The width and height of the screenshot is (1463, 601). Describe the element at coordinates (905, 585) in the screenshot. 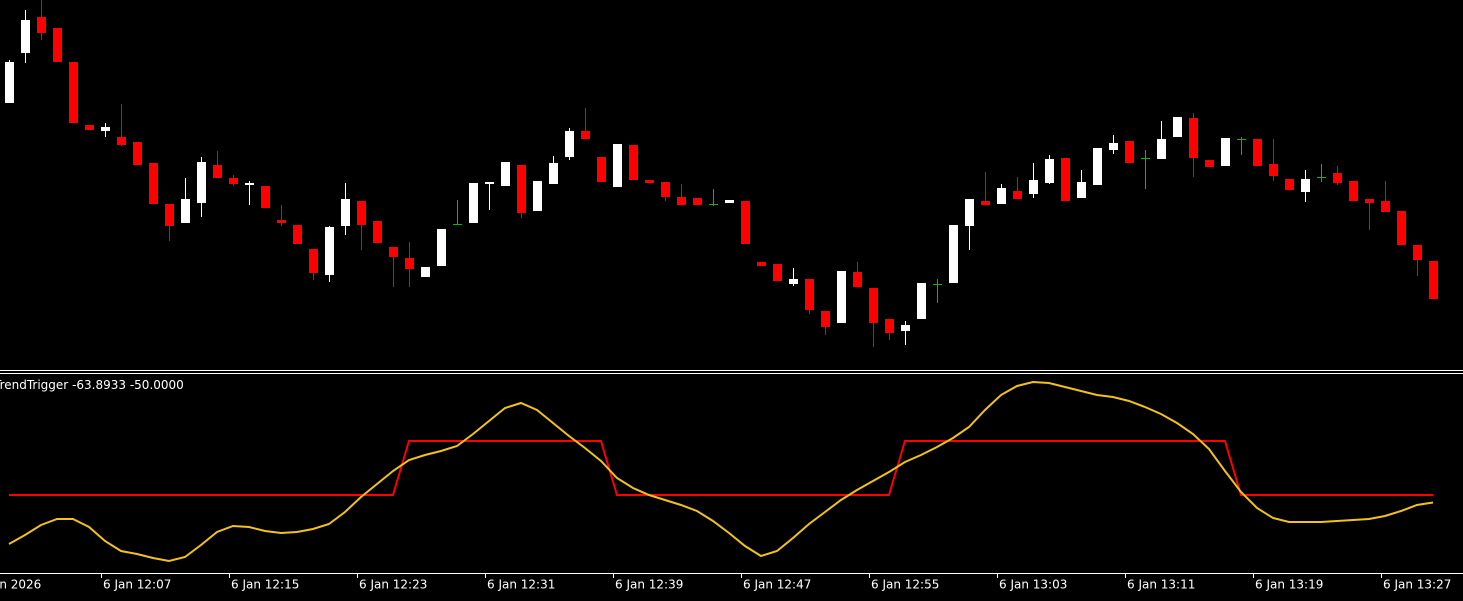

I see `x-tick-label: 6 Jan 12:55` at that location.